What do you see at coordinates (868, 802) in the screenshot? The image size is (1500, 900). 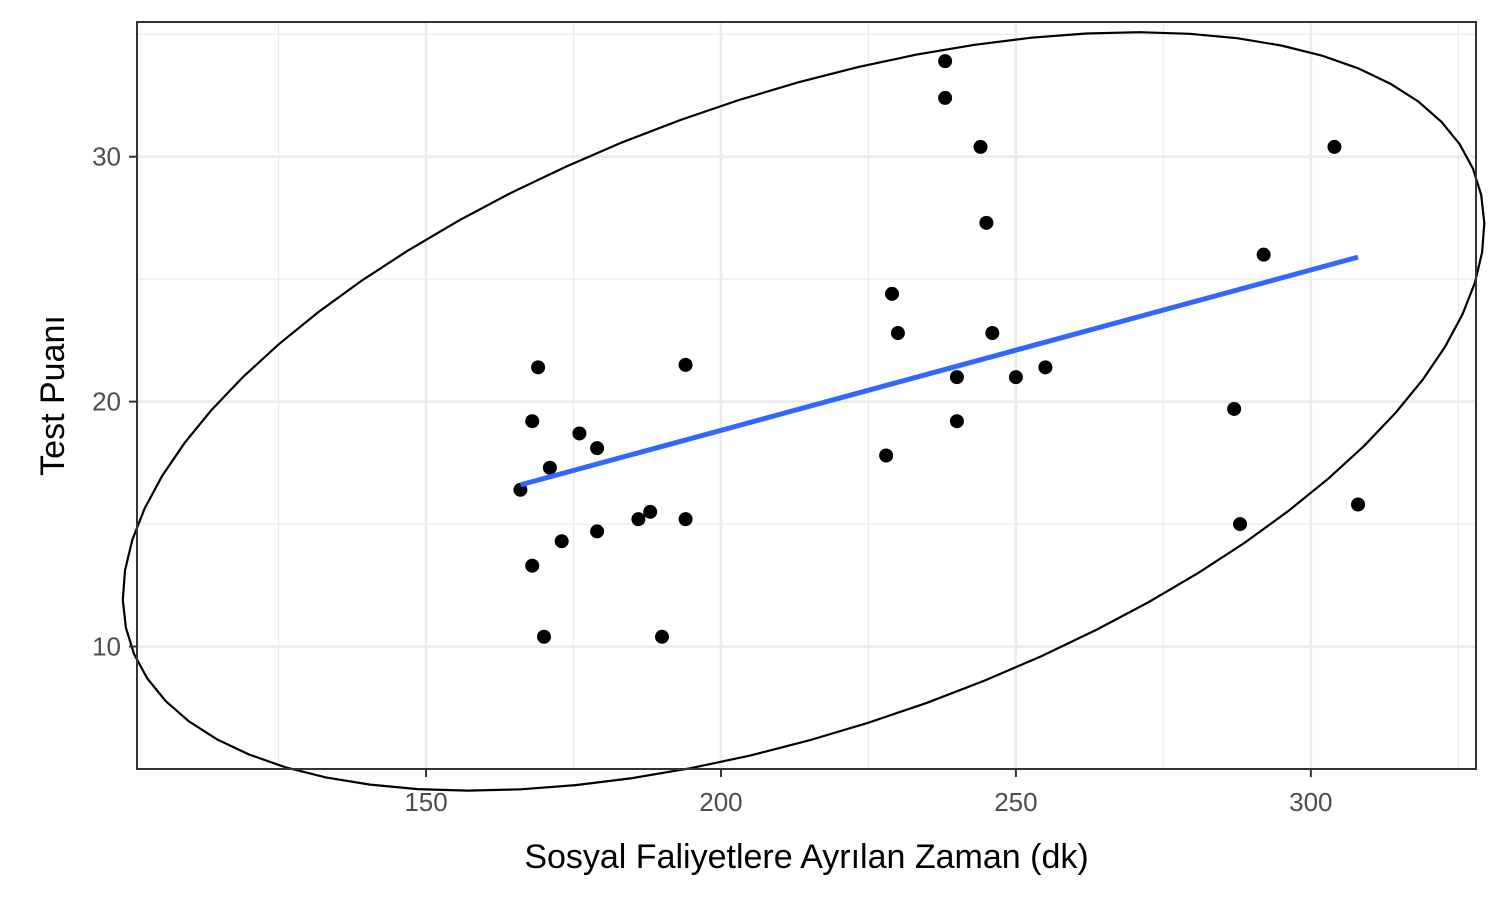 I see `x-axis-tick-labels: 150 200 250 300` at bounding box center [868, 802].